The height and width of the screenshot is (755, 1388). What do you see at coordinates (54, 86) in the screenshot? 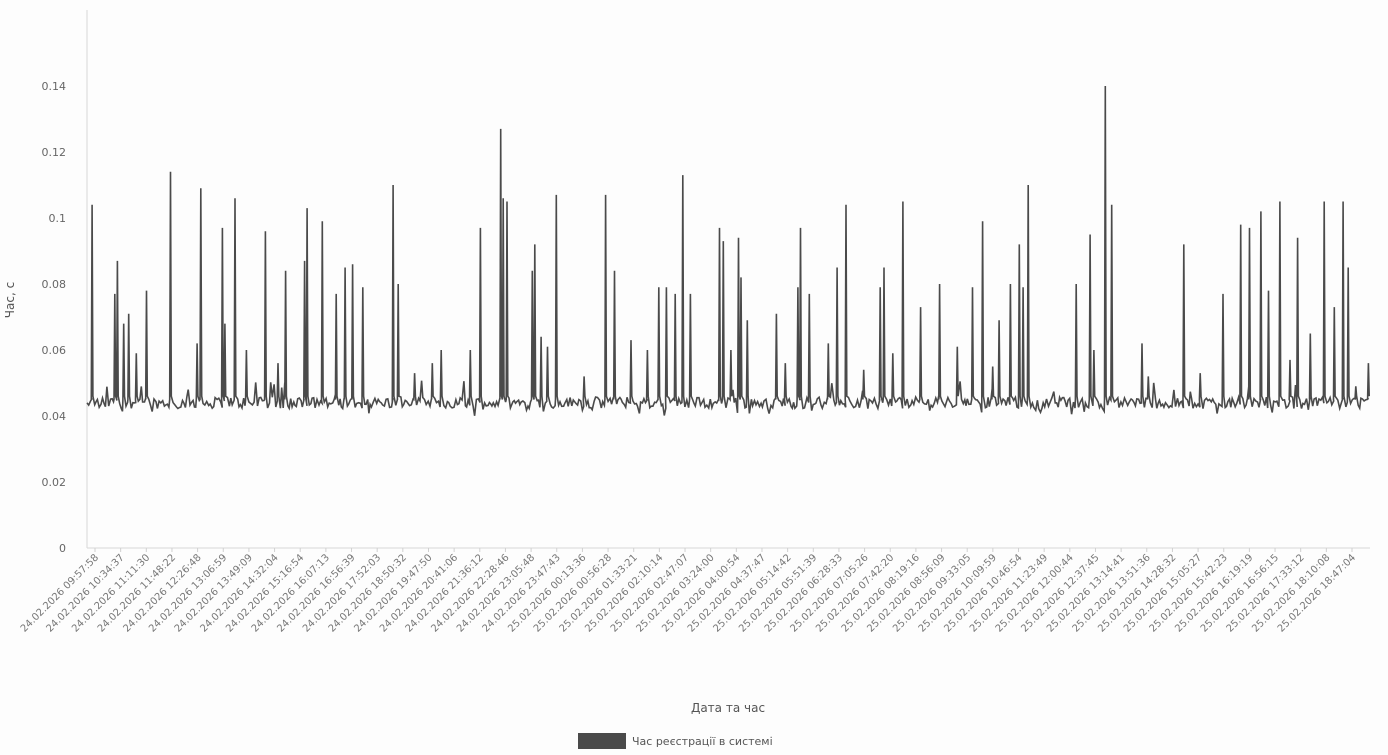
I see `y-tick-label: 0.14` at bounding box center [54, 86].